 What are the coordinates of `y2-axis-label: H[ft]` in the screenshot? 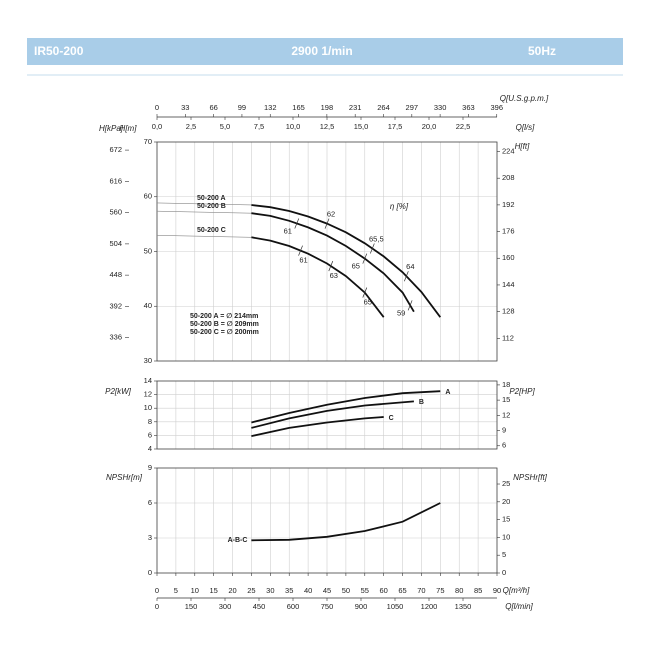 It's located at (522, 146).